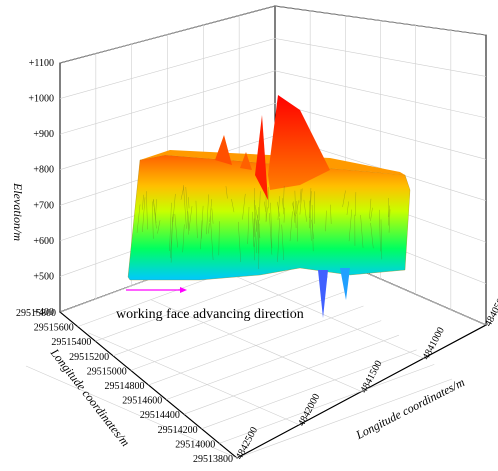 The width and height of the screenshot is (498, 471). Describe the element at coordinates (107, 371) in the screenshot. I see `x-tick-label: 29515000` at that location.